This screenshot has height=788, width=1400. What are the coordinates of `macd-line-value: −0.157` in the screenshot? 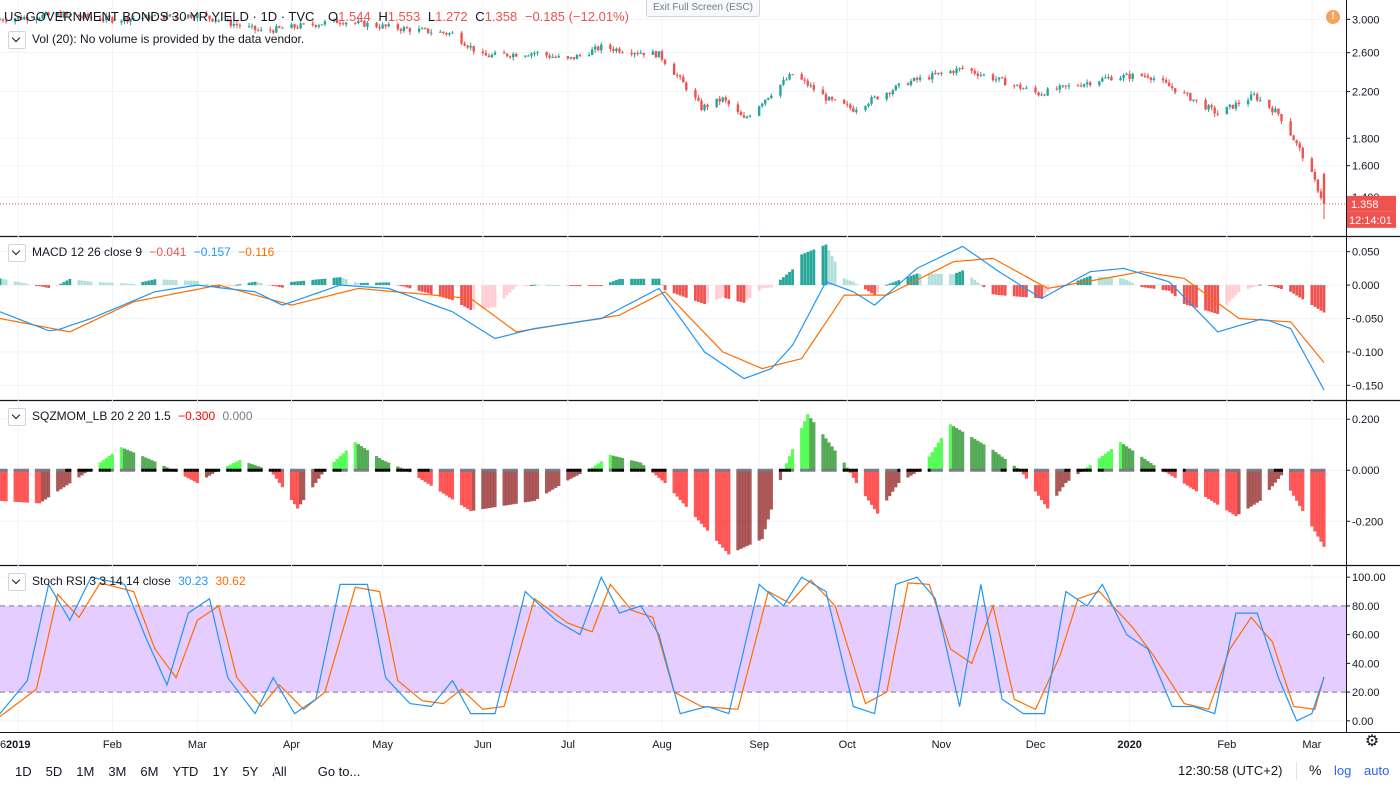 It's located at (212, 252).